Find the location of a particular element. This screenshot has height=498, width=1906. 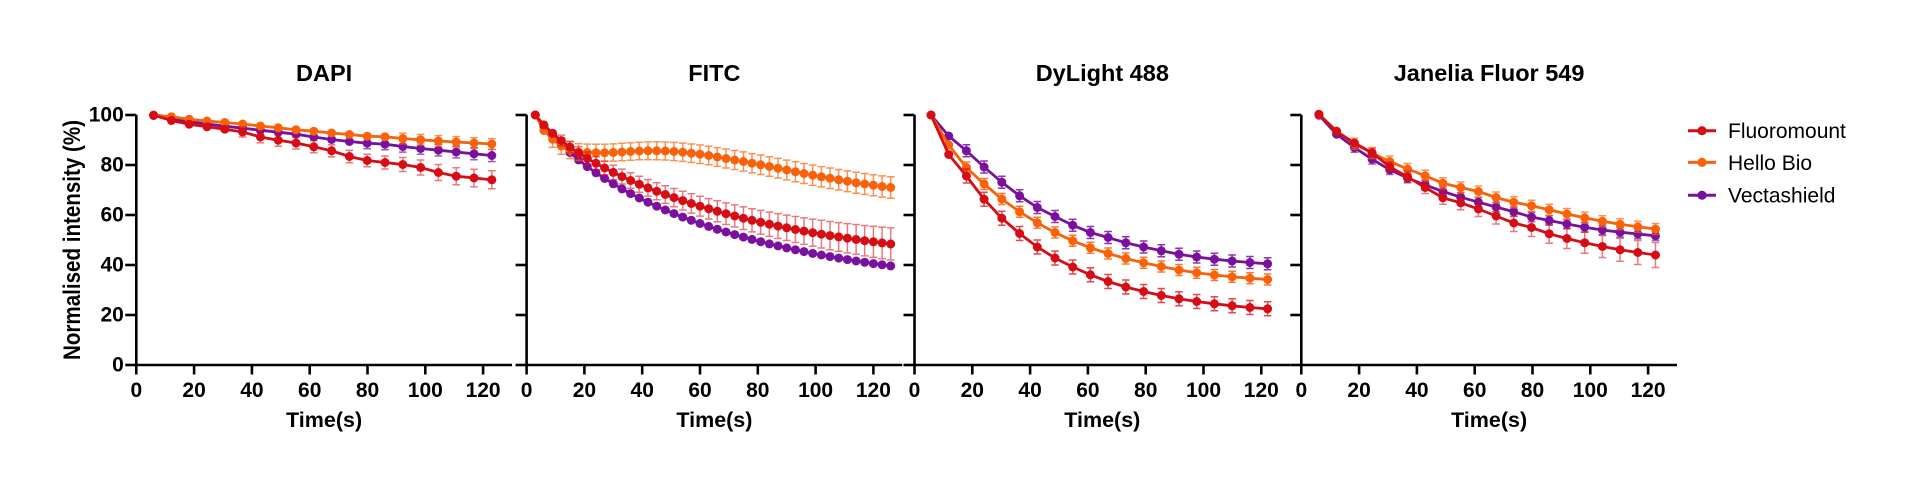

svg-text: DAPI is located at coordinates (324, 73).